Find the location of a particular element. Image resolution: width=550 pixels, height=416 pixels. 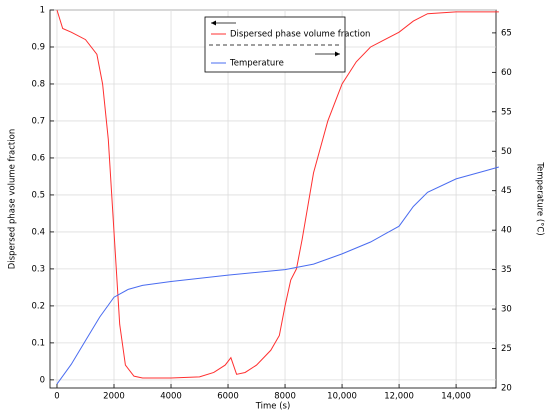

x-tick-label: 4000 is located at coordinates (171, 397).